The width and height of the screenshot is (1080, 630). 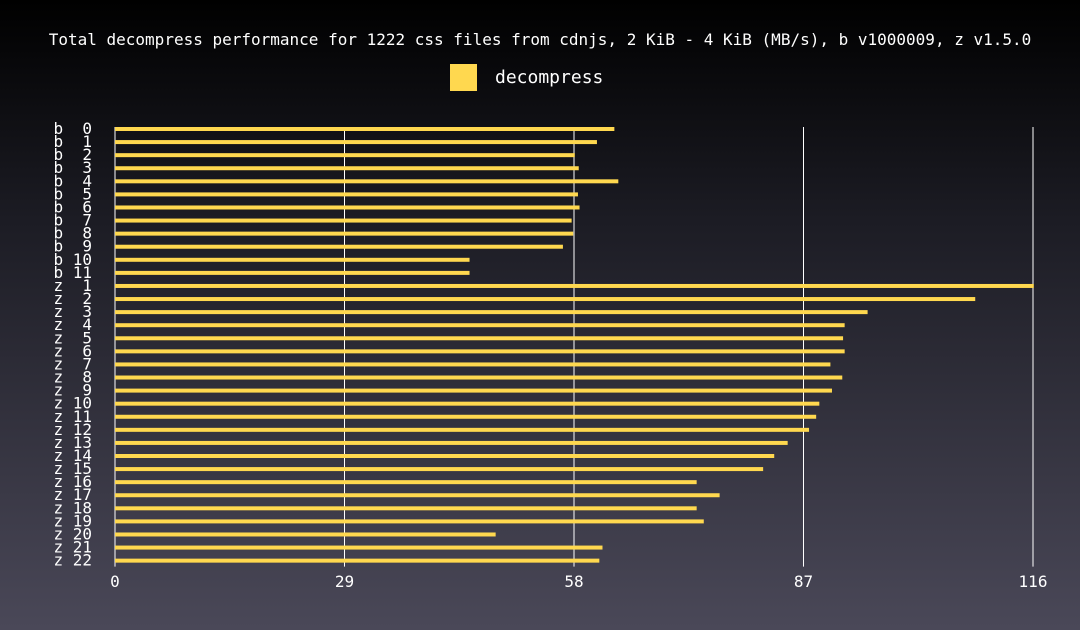 What do you see at coordinates (72, 507) in the screenshot?
I see `category-label: z 18` at bounding box center [72, 507].